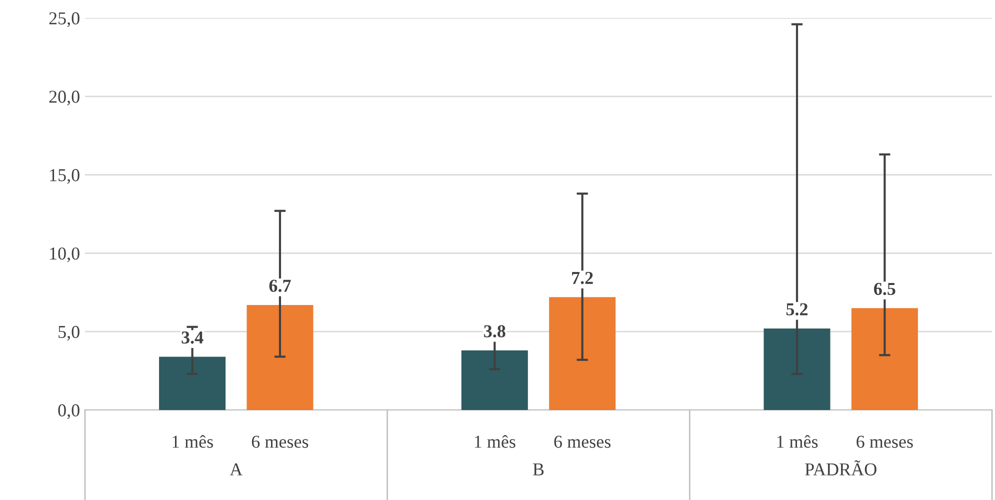  What do you see at coordinates (192, 441) in the screenshot?
I see `series-label: 1 mês` at bounding box center [192, 441].